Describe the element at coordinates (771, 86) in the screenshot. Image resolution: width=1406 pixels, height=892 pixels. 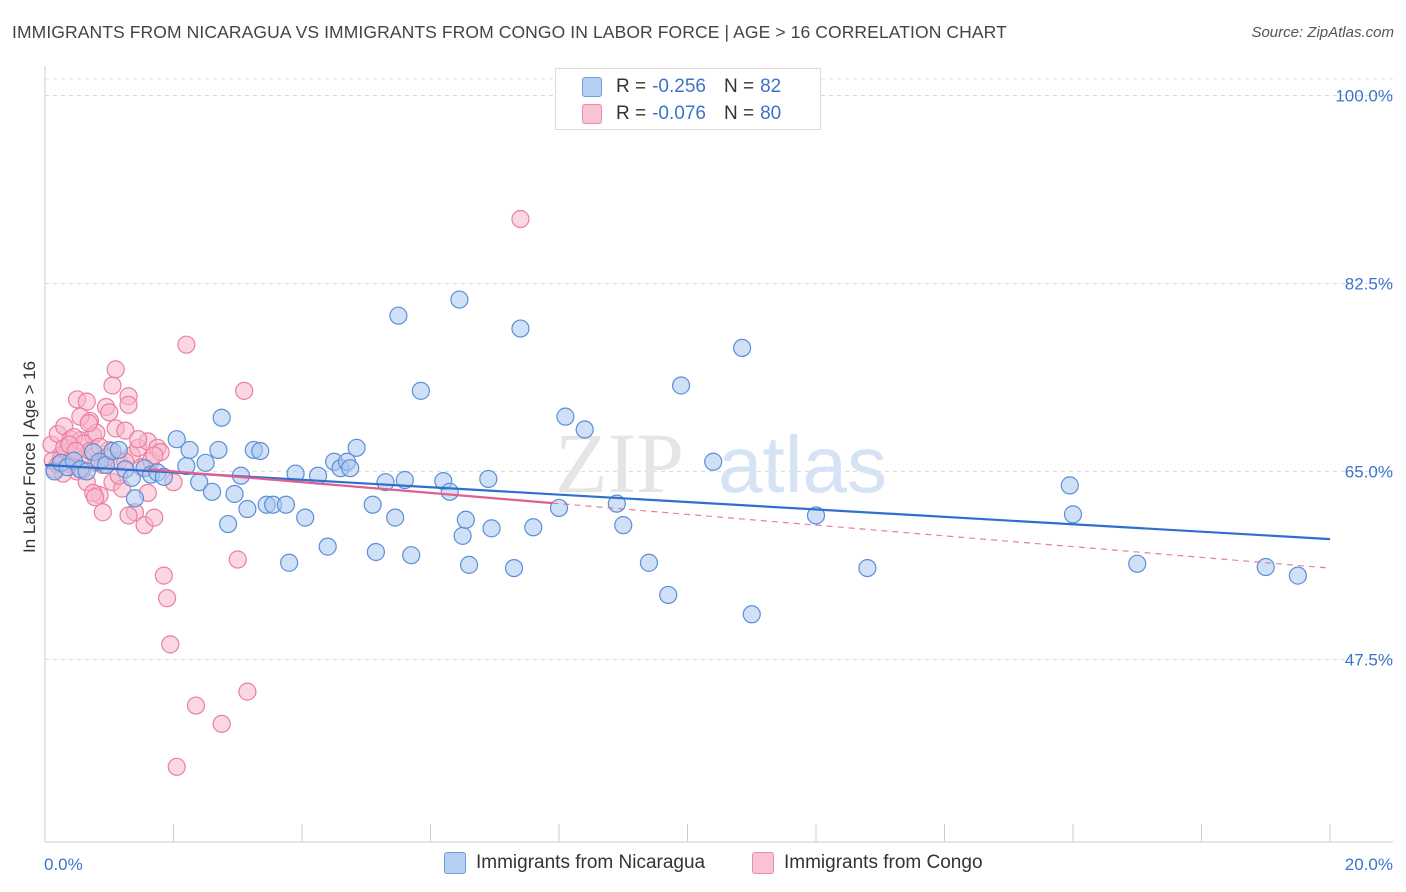
I see `legend-n-value: 82` at that location.